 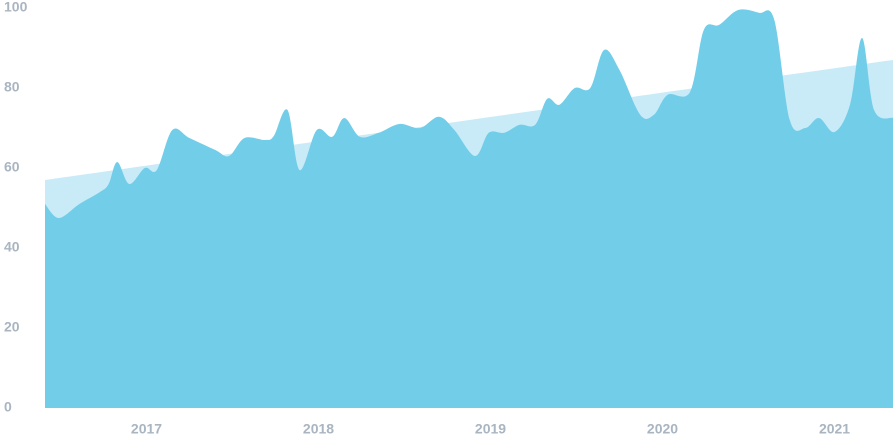 I want to click on x-tick-label: 2018, so click(x=318, y=429).